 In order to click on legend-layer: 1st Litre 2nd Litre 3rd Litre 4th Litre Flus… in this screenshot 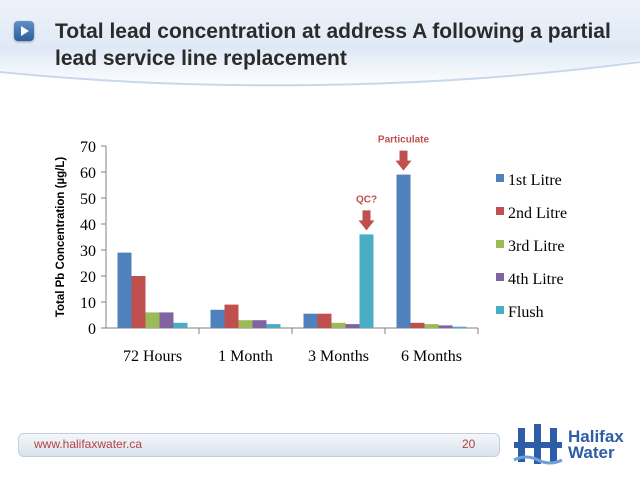, I will do `click(531, 246)`.